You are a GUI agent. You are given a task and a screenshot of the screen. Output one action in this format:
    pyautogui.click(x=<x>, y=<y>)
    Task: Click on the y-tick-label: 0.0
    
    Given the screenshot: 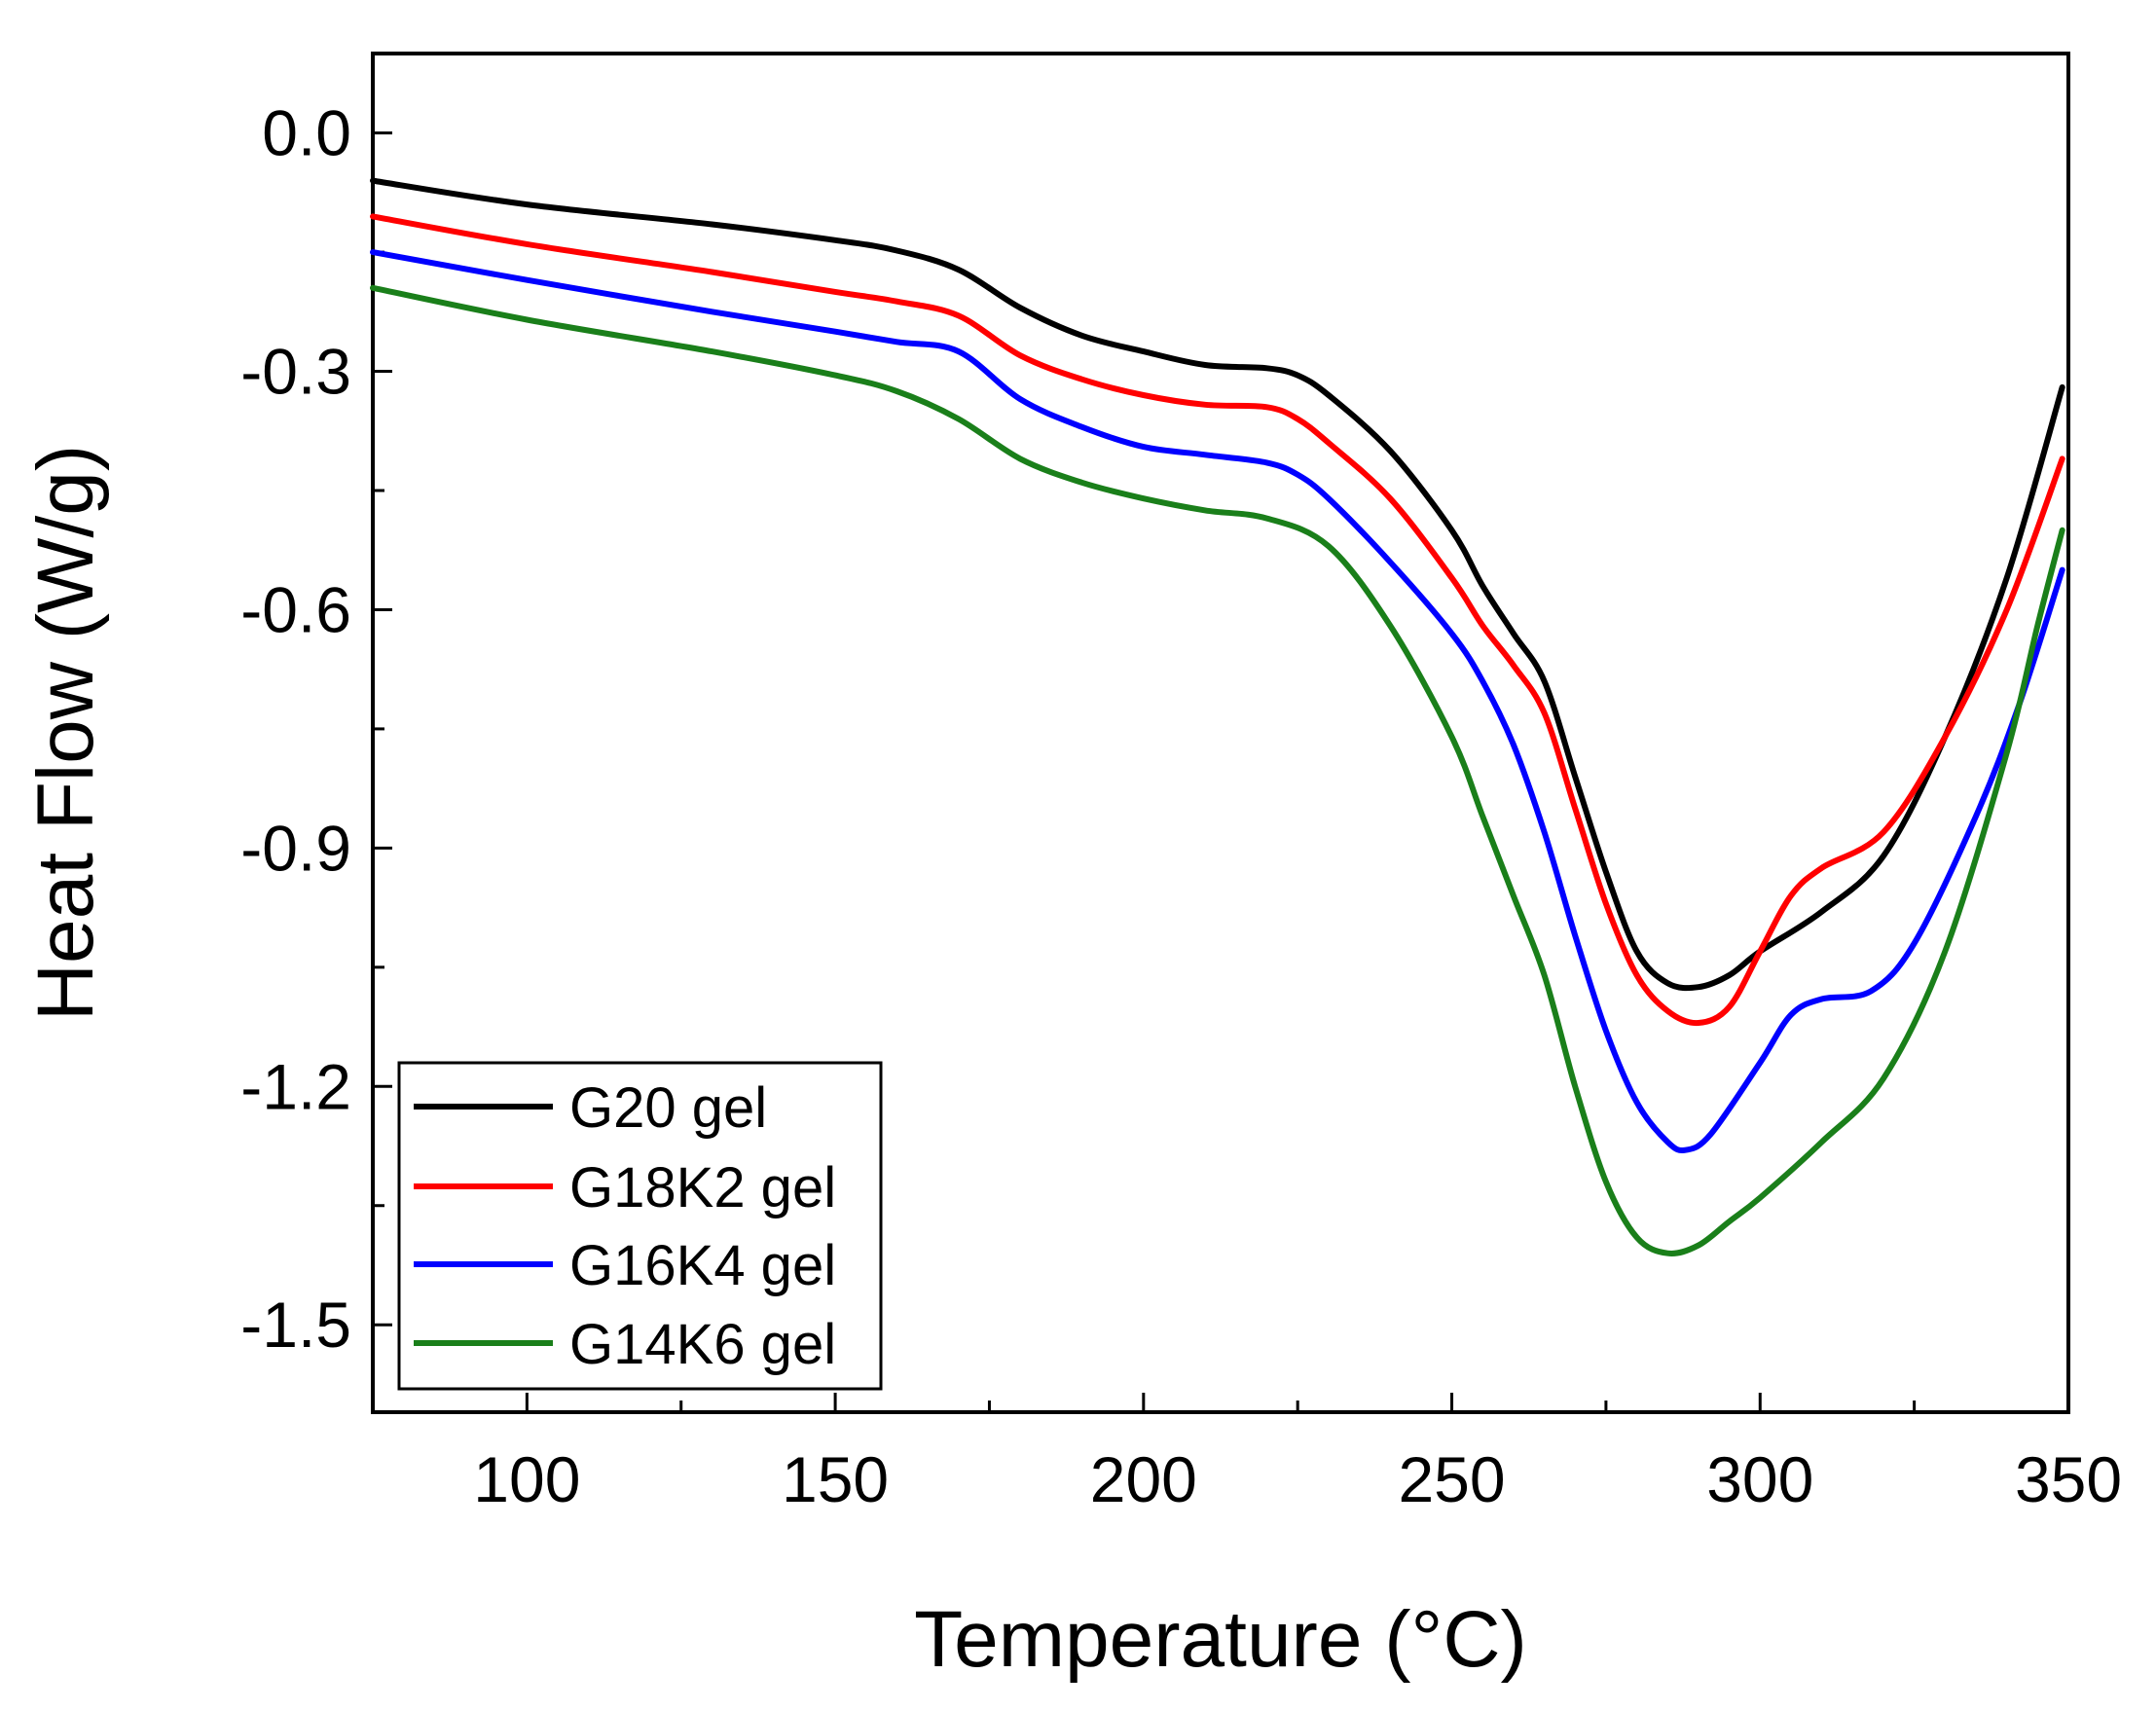 What is the action you would take?
    pyautogui.click(x=306, y=133)
    